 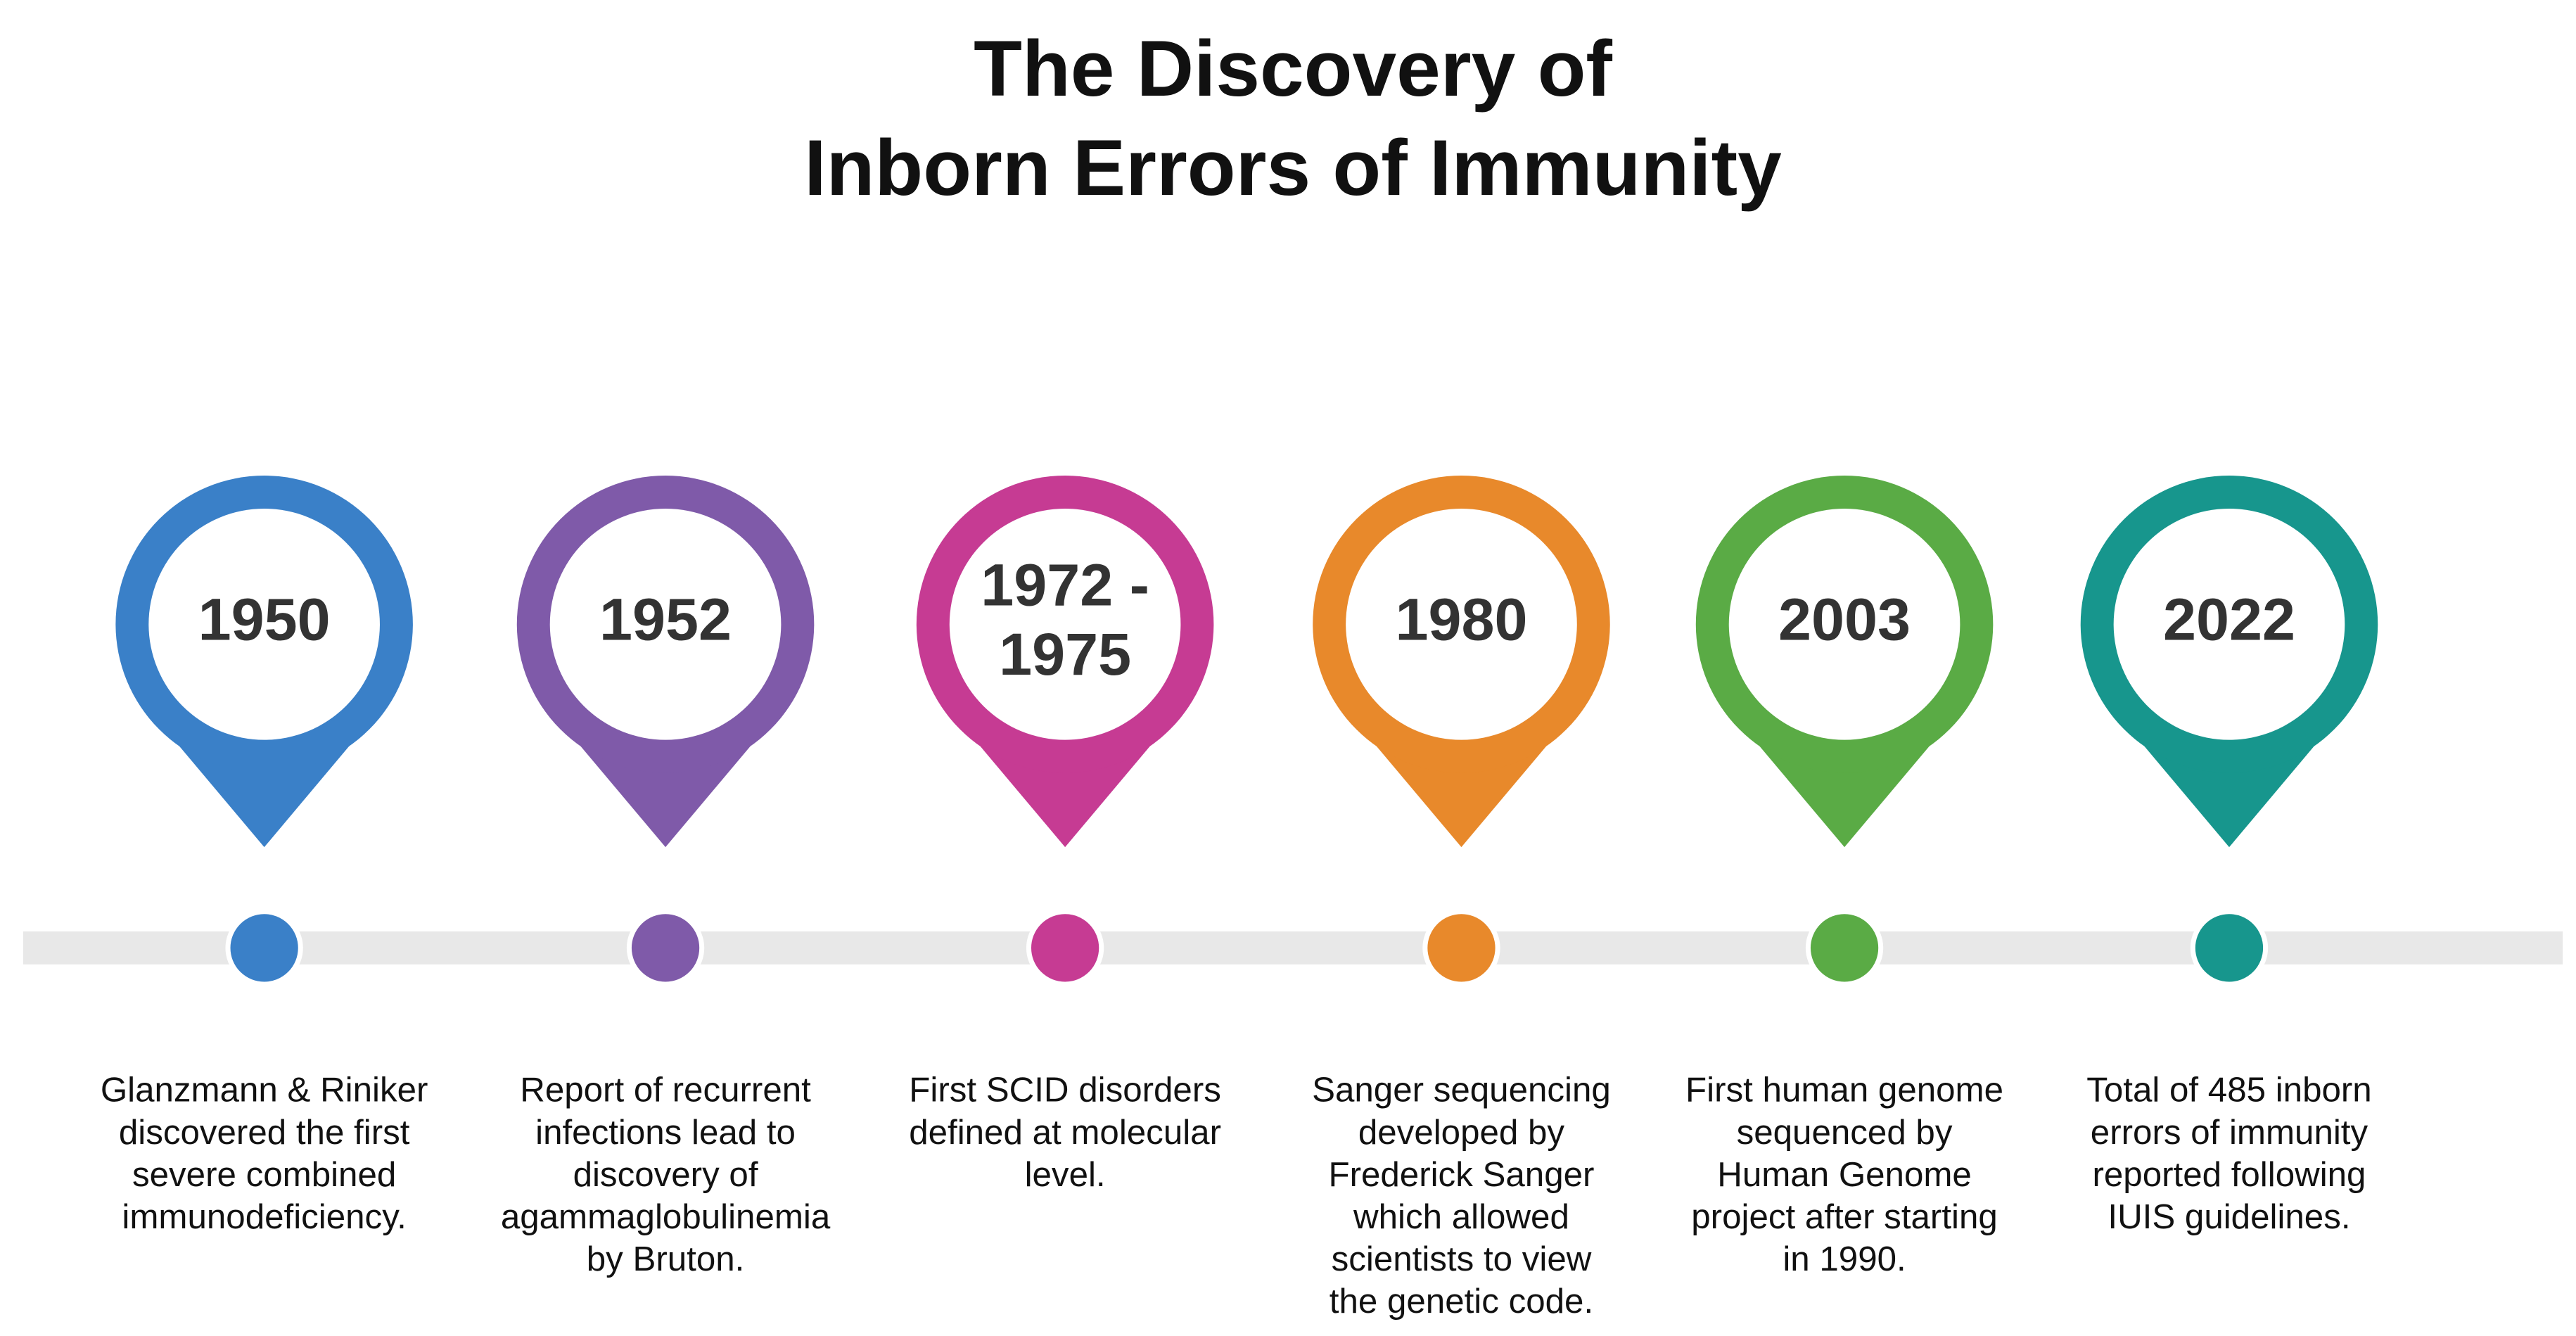 I want to click on description-line: infections lead to, so click(x=665, y=1132).